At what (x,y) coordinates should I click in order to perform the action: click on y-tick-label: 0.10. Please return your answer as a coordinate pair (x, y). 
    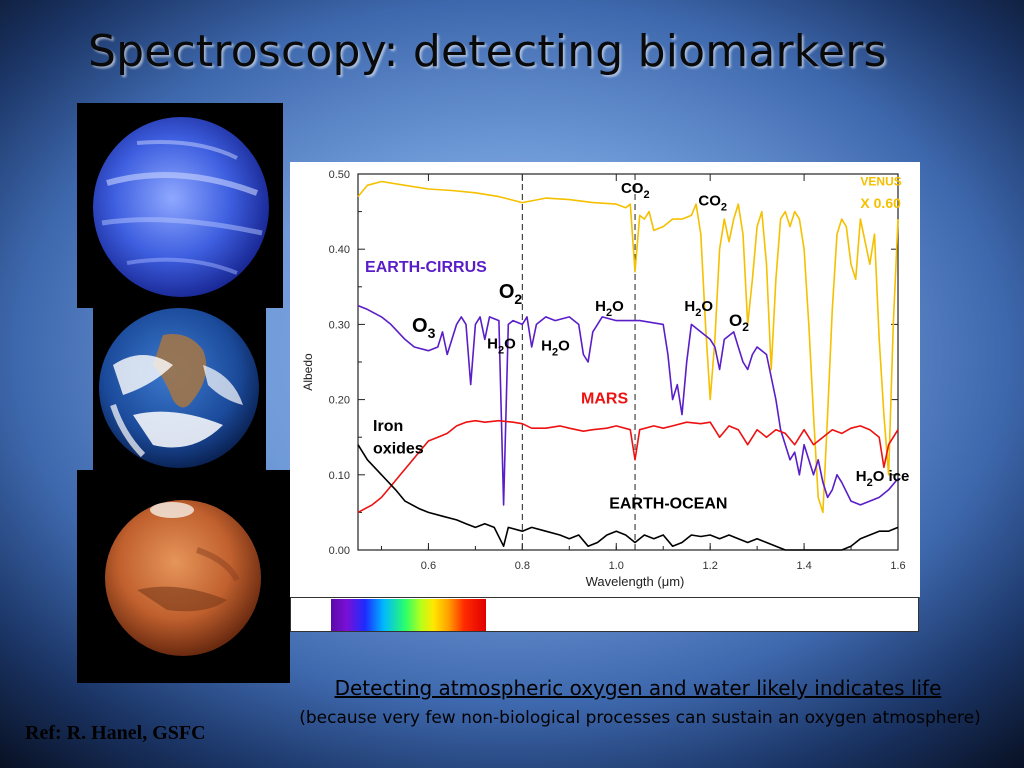
    Looking at the image, I should click on (339, 476).